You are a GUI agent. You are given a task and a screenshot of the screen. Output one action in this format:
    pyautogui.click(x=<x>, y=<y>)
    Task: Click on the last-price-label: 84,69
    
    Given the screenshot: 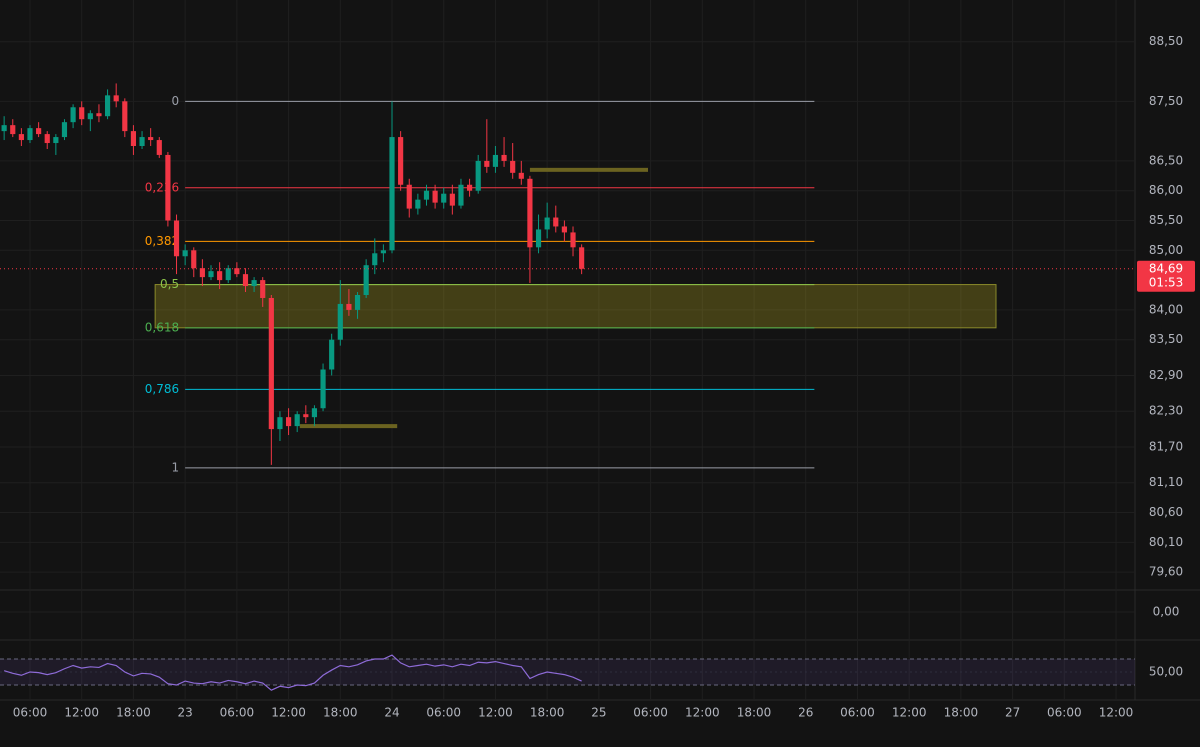 What is the action you would take?
    pyautogui.click(x=1166, y=268)
    